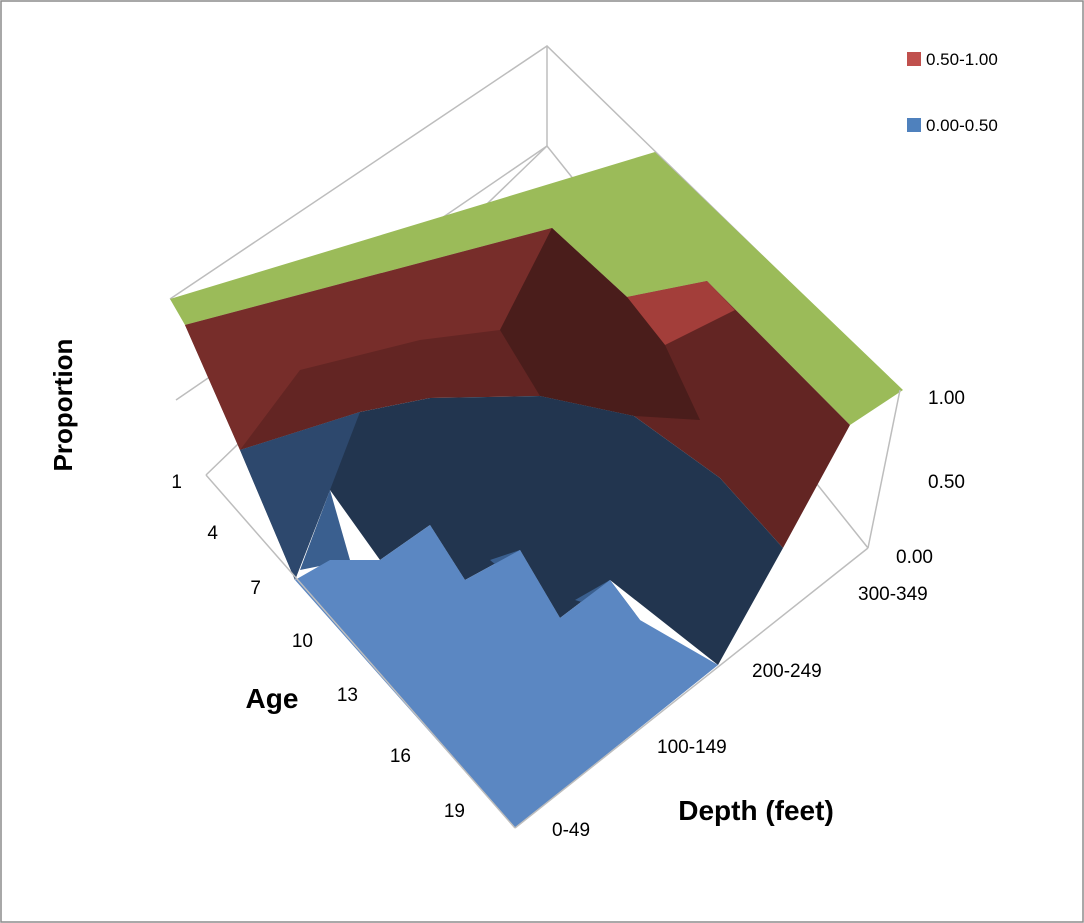  I want to click on surface-band-red-highlight, so click(681, 313).